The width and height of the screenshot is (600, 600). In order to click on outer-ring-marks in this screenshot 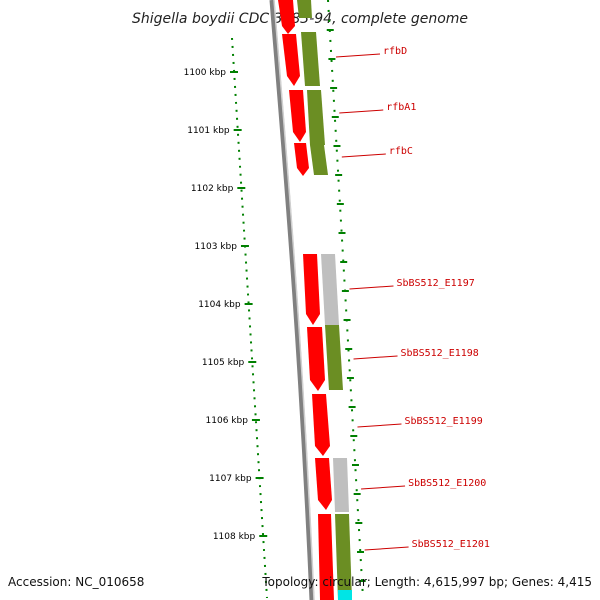, I will do `click(346, 305)`.